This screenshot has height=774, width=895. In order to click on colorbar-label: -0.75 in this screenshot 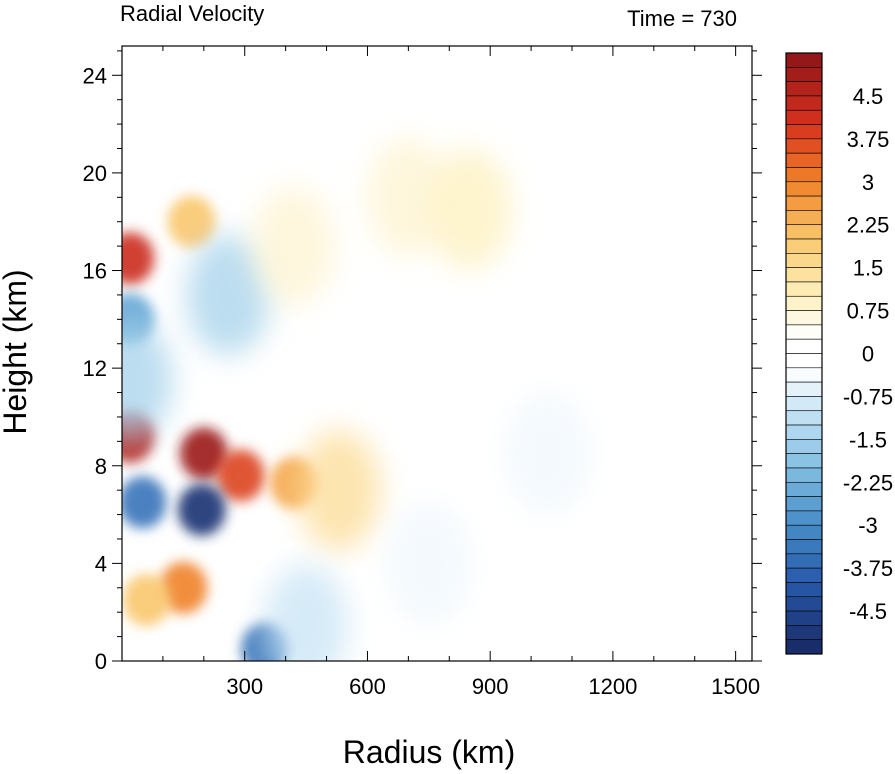, I will do `click(868, 396)`.